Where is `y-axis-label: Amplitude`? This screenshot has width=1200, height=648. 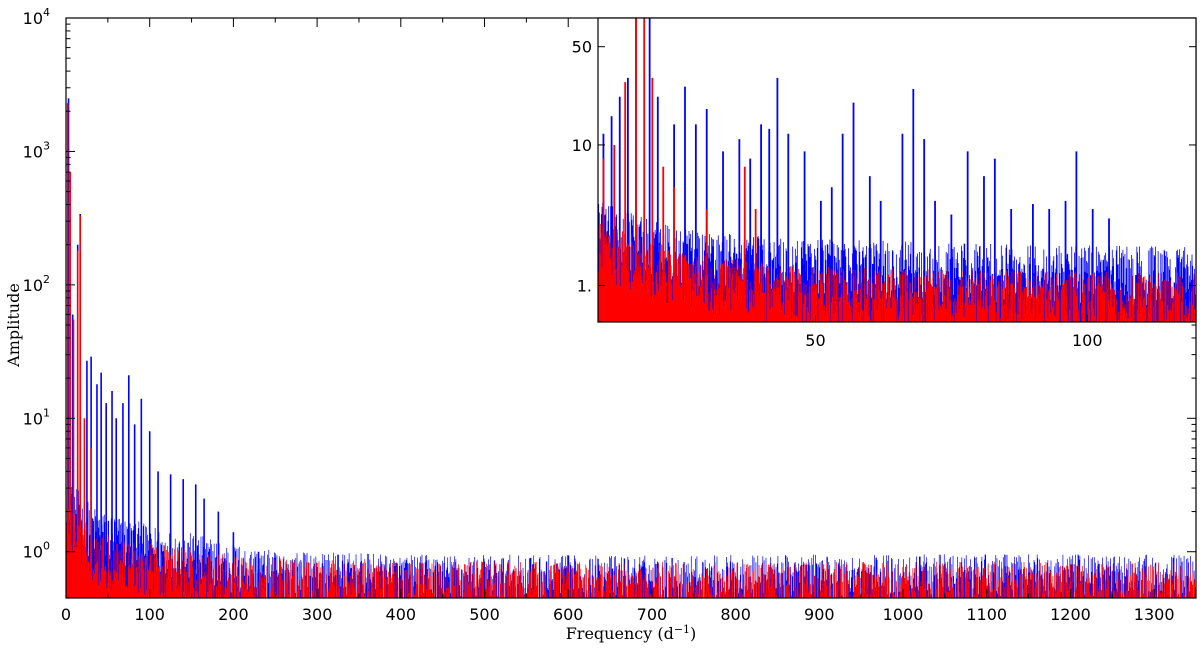
y-axis-label: Amplitude is located at coordinates (13, 325).